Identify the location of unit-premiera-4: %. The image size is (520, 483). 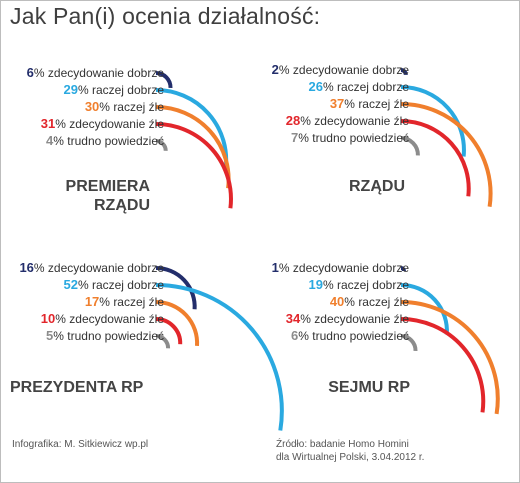
(60, 141).